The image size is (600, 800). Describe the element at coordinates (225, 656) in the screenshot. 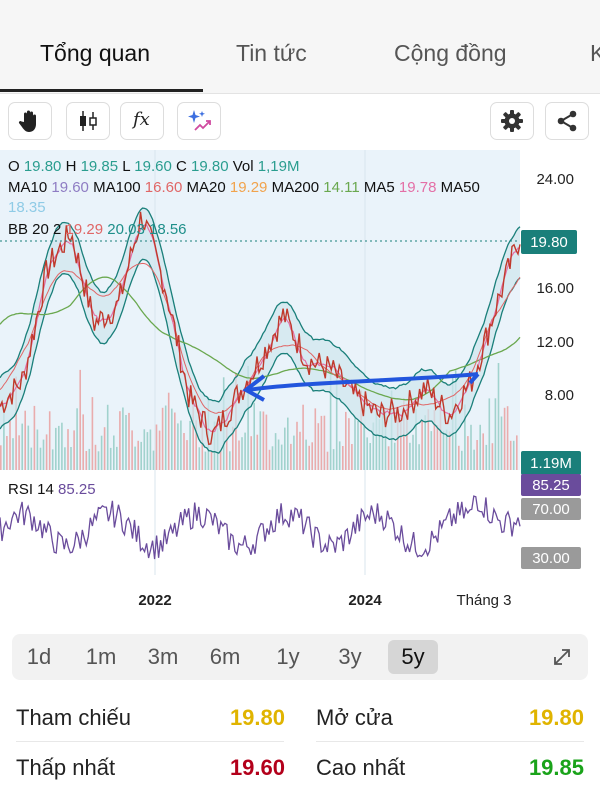

I see `range-6m: 6m` at that location.